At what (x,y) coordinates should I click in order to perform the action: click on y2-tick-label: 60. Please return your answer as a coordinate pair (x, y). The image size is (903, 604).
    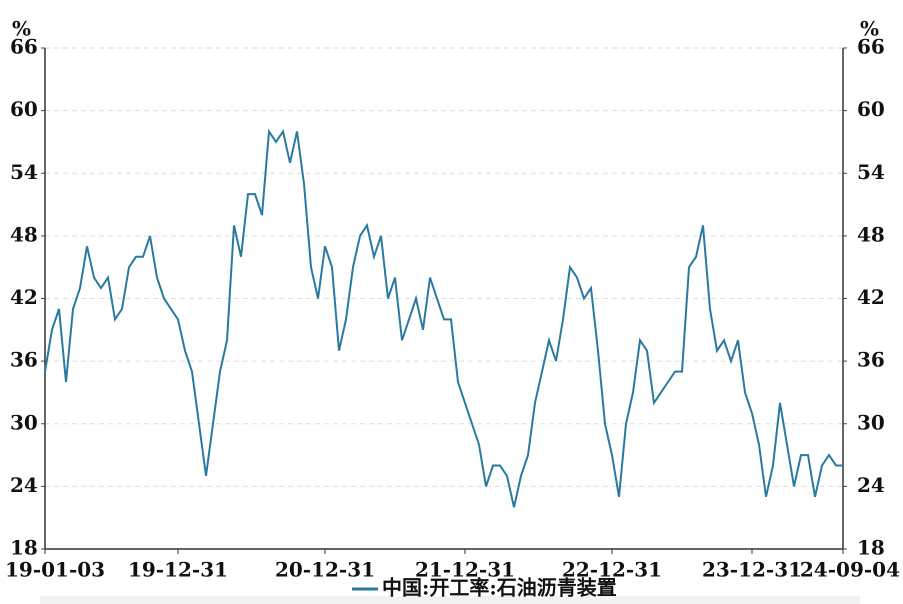
    Looking at the image, I should click on (871, 109).